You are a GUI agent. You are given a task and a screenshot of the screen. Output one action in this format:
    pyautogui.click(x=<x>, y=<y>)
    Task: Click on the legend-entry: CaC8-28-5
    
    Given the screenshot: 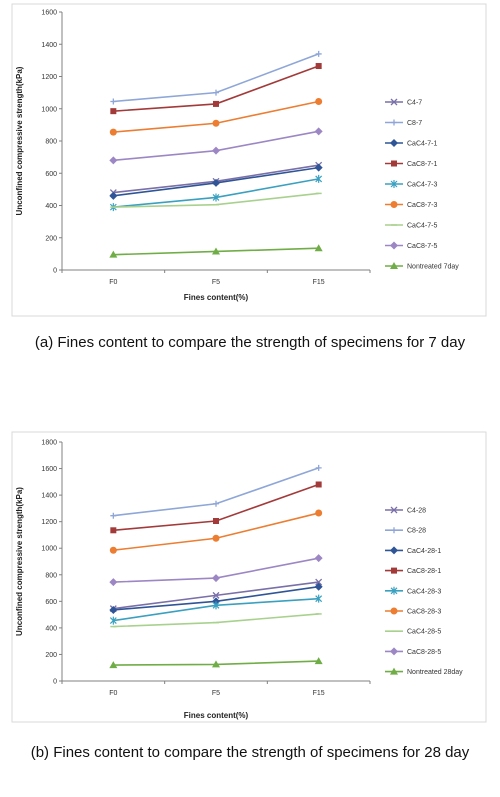 What is the action you would take?
    pyautogui.click(x=424, y=652)
    